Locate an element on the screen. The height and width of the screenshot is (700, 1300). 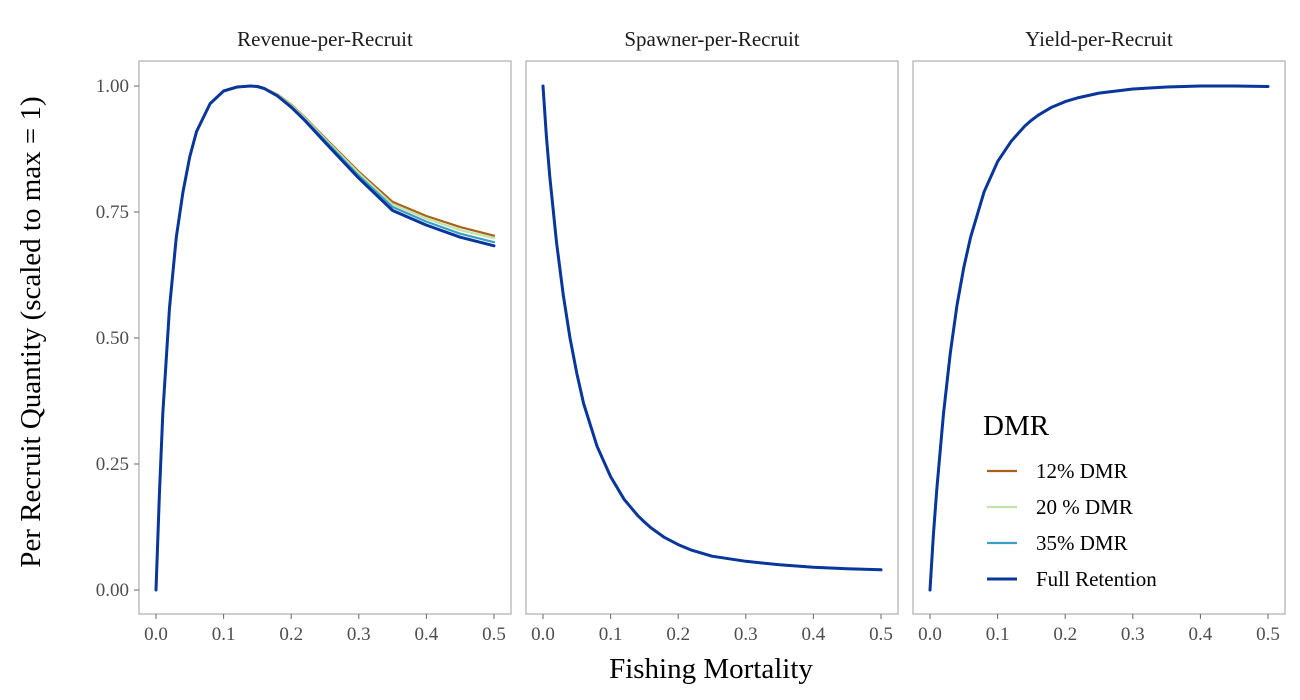
legend-title: DMR is located at coordinates (1016, 426).